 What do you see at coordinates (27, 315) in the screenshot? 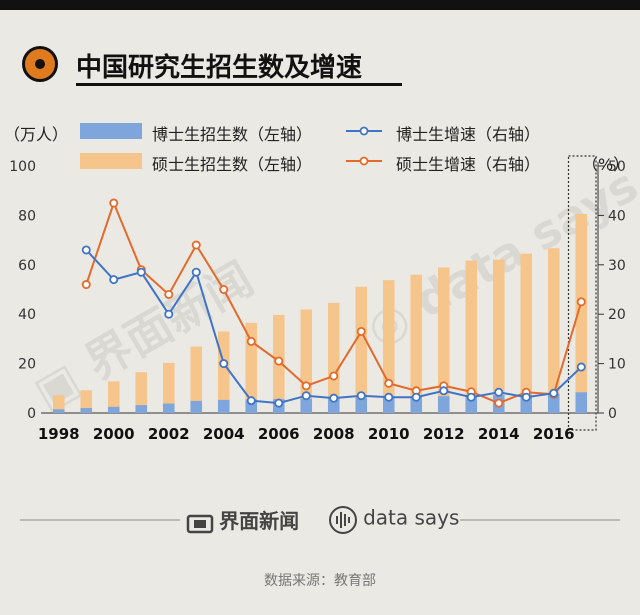
I see `left-axis-tick-label: 40` at bounding box center [27, 315].